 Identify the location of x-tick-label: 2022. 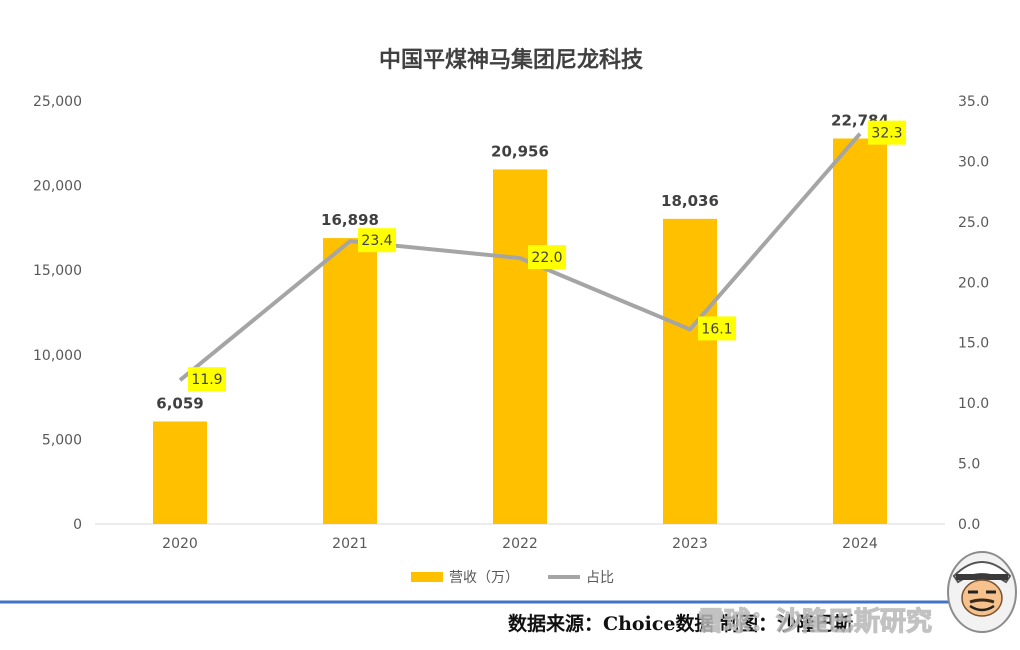
(520, 544).